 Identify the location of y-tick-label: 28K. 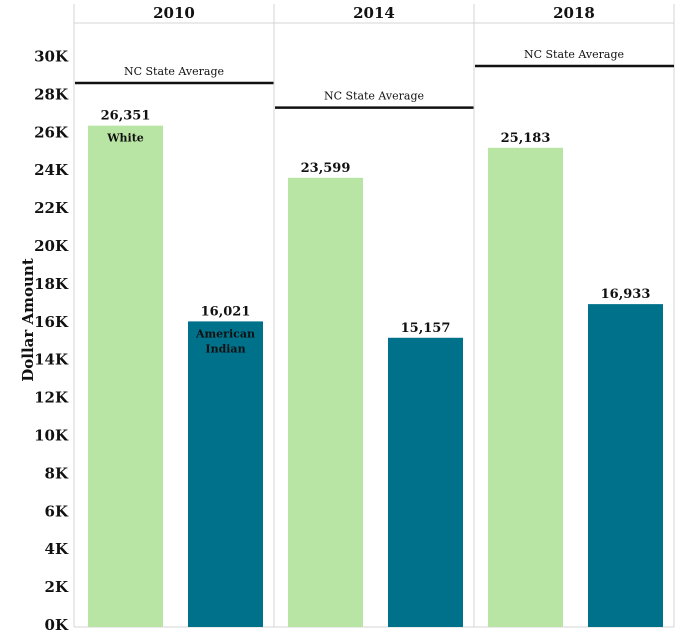
(51, 94).